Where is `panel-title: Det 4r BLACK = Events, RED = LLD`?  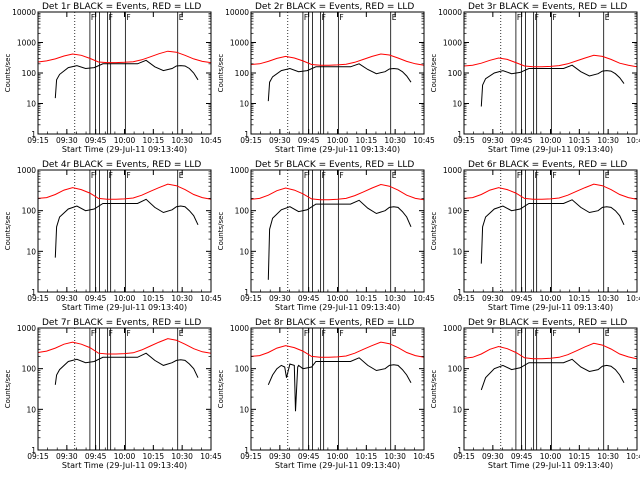 panel-title: Det 4r BLACK = Events, RED = LLD is located at coordinates (121, 165).